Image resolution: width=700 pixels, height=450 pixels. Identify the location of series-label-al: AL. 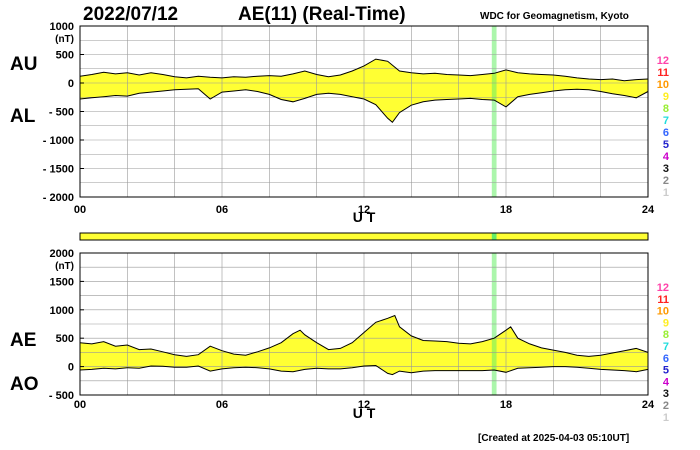
(23, 116).